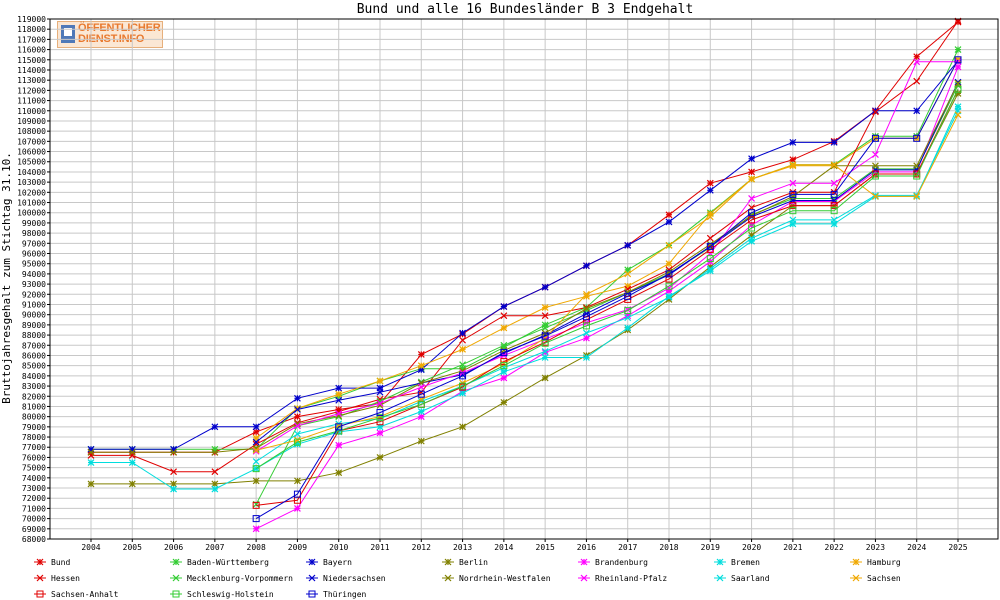  What do you see at coordinates (875, 562) in the screenshot?
I see `legend-item: Hamburg` at bounding box center [875, 562].